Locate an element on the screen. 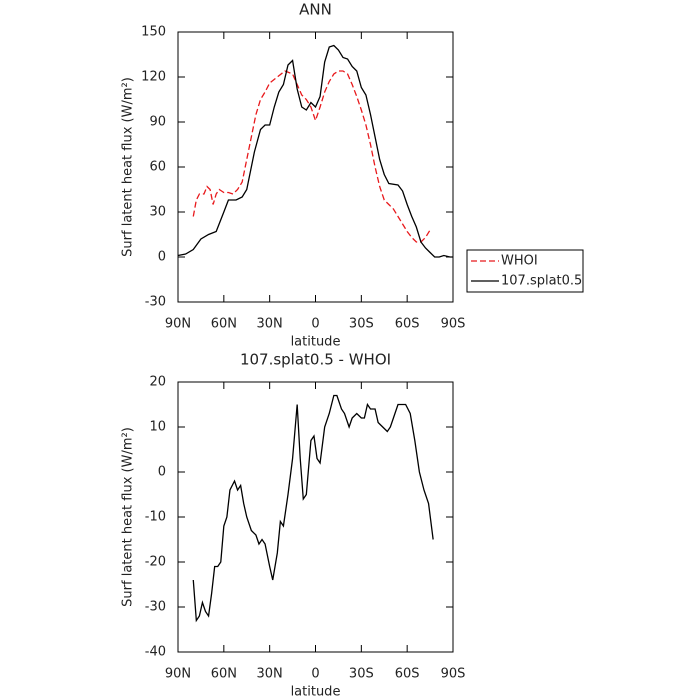  legend-label: 107.splat0.5 is located at coordinates (541, 281).